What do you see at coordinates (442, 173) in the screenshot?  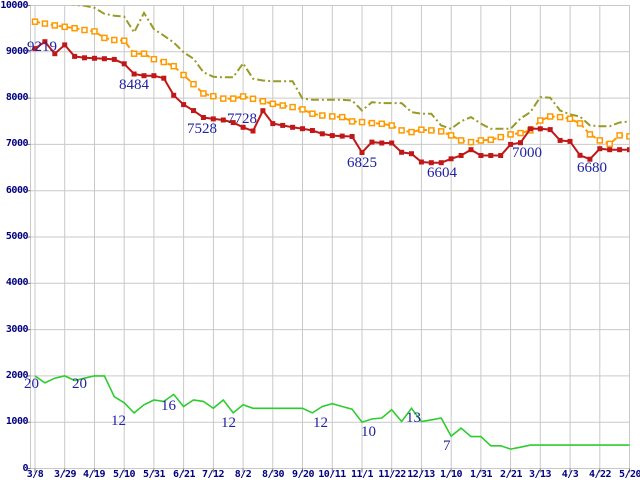 I see `data-label: 6604` at bounding box center [442, 173].